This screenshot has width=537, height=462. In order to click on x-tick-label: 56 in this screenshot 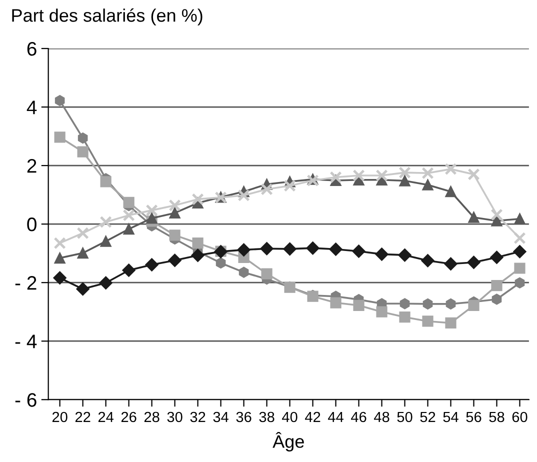, I will do `click(474, 417)`.